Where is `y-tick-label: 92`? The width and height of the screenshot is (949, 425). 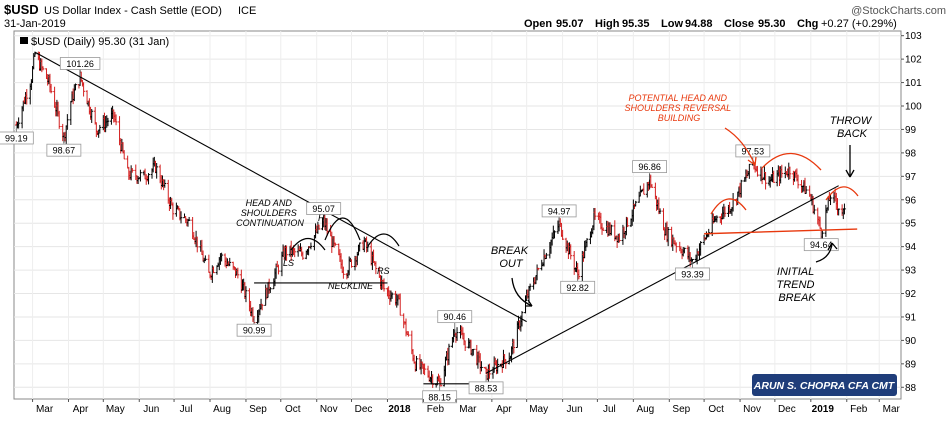
y-tick-label: 92 is located at coordinates (911, 294).